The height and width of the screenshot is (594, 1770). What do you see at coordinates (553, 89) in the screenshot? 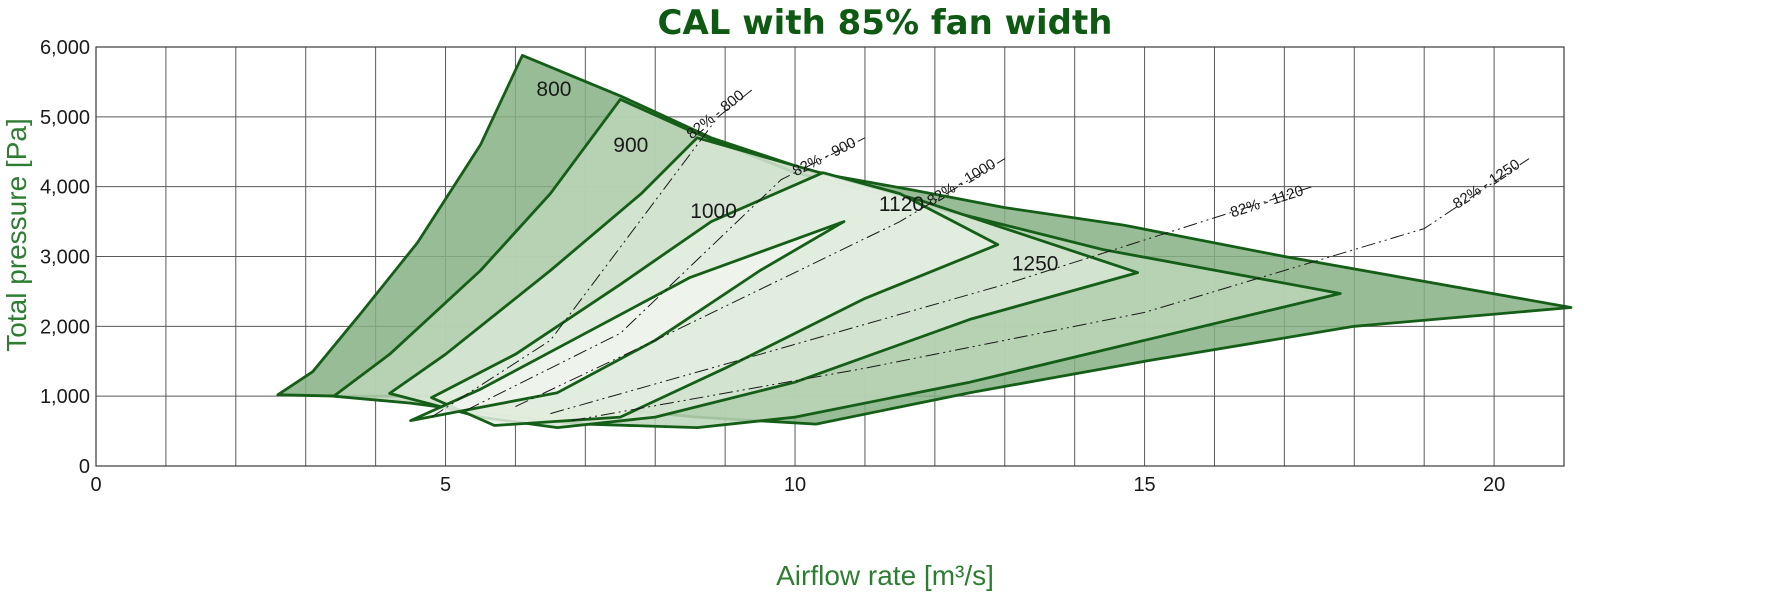
I see `series-label-800: 800` at bounding box center [553, 89].